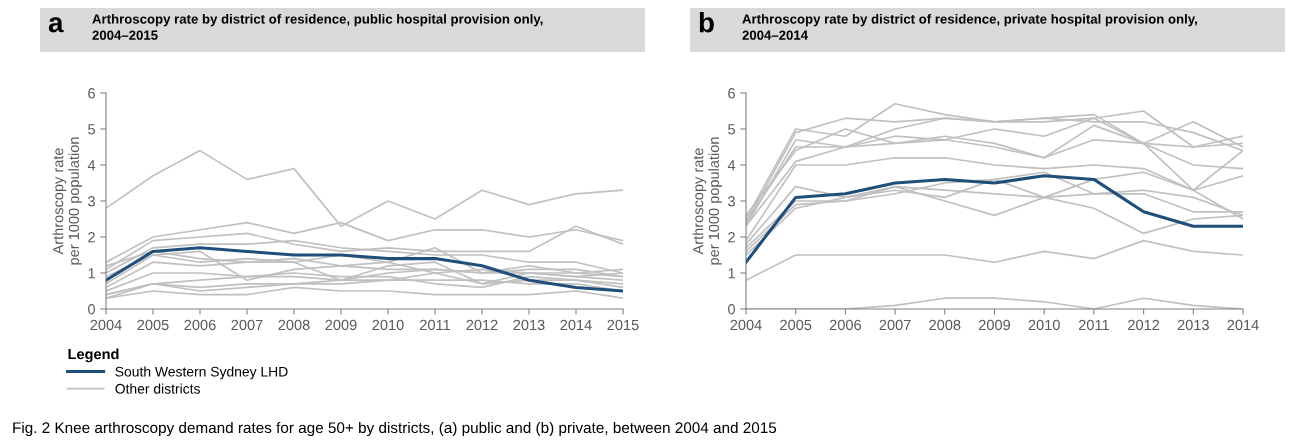 Image resolution: width=1292 pixels, height=444 pixels. Describe the element at coordinates (201, 373) in the screenshot. I see `legend-label: South Western Sydney LHD` at that location.